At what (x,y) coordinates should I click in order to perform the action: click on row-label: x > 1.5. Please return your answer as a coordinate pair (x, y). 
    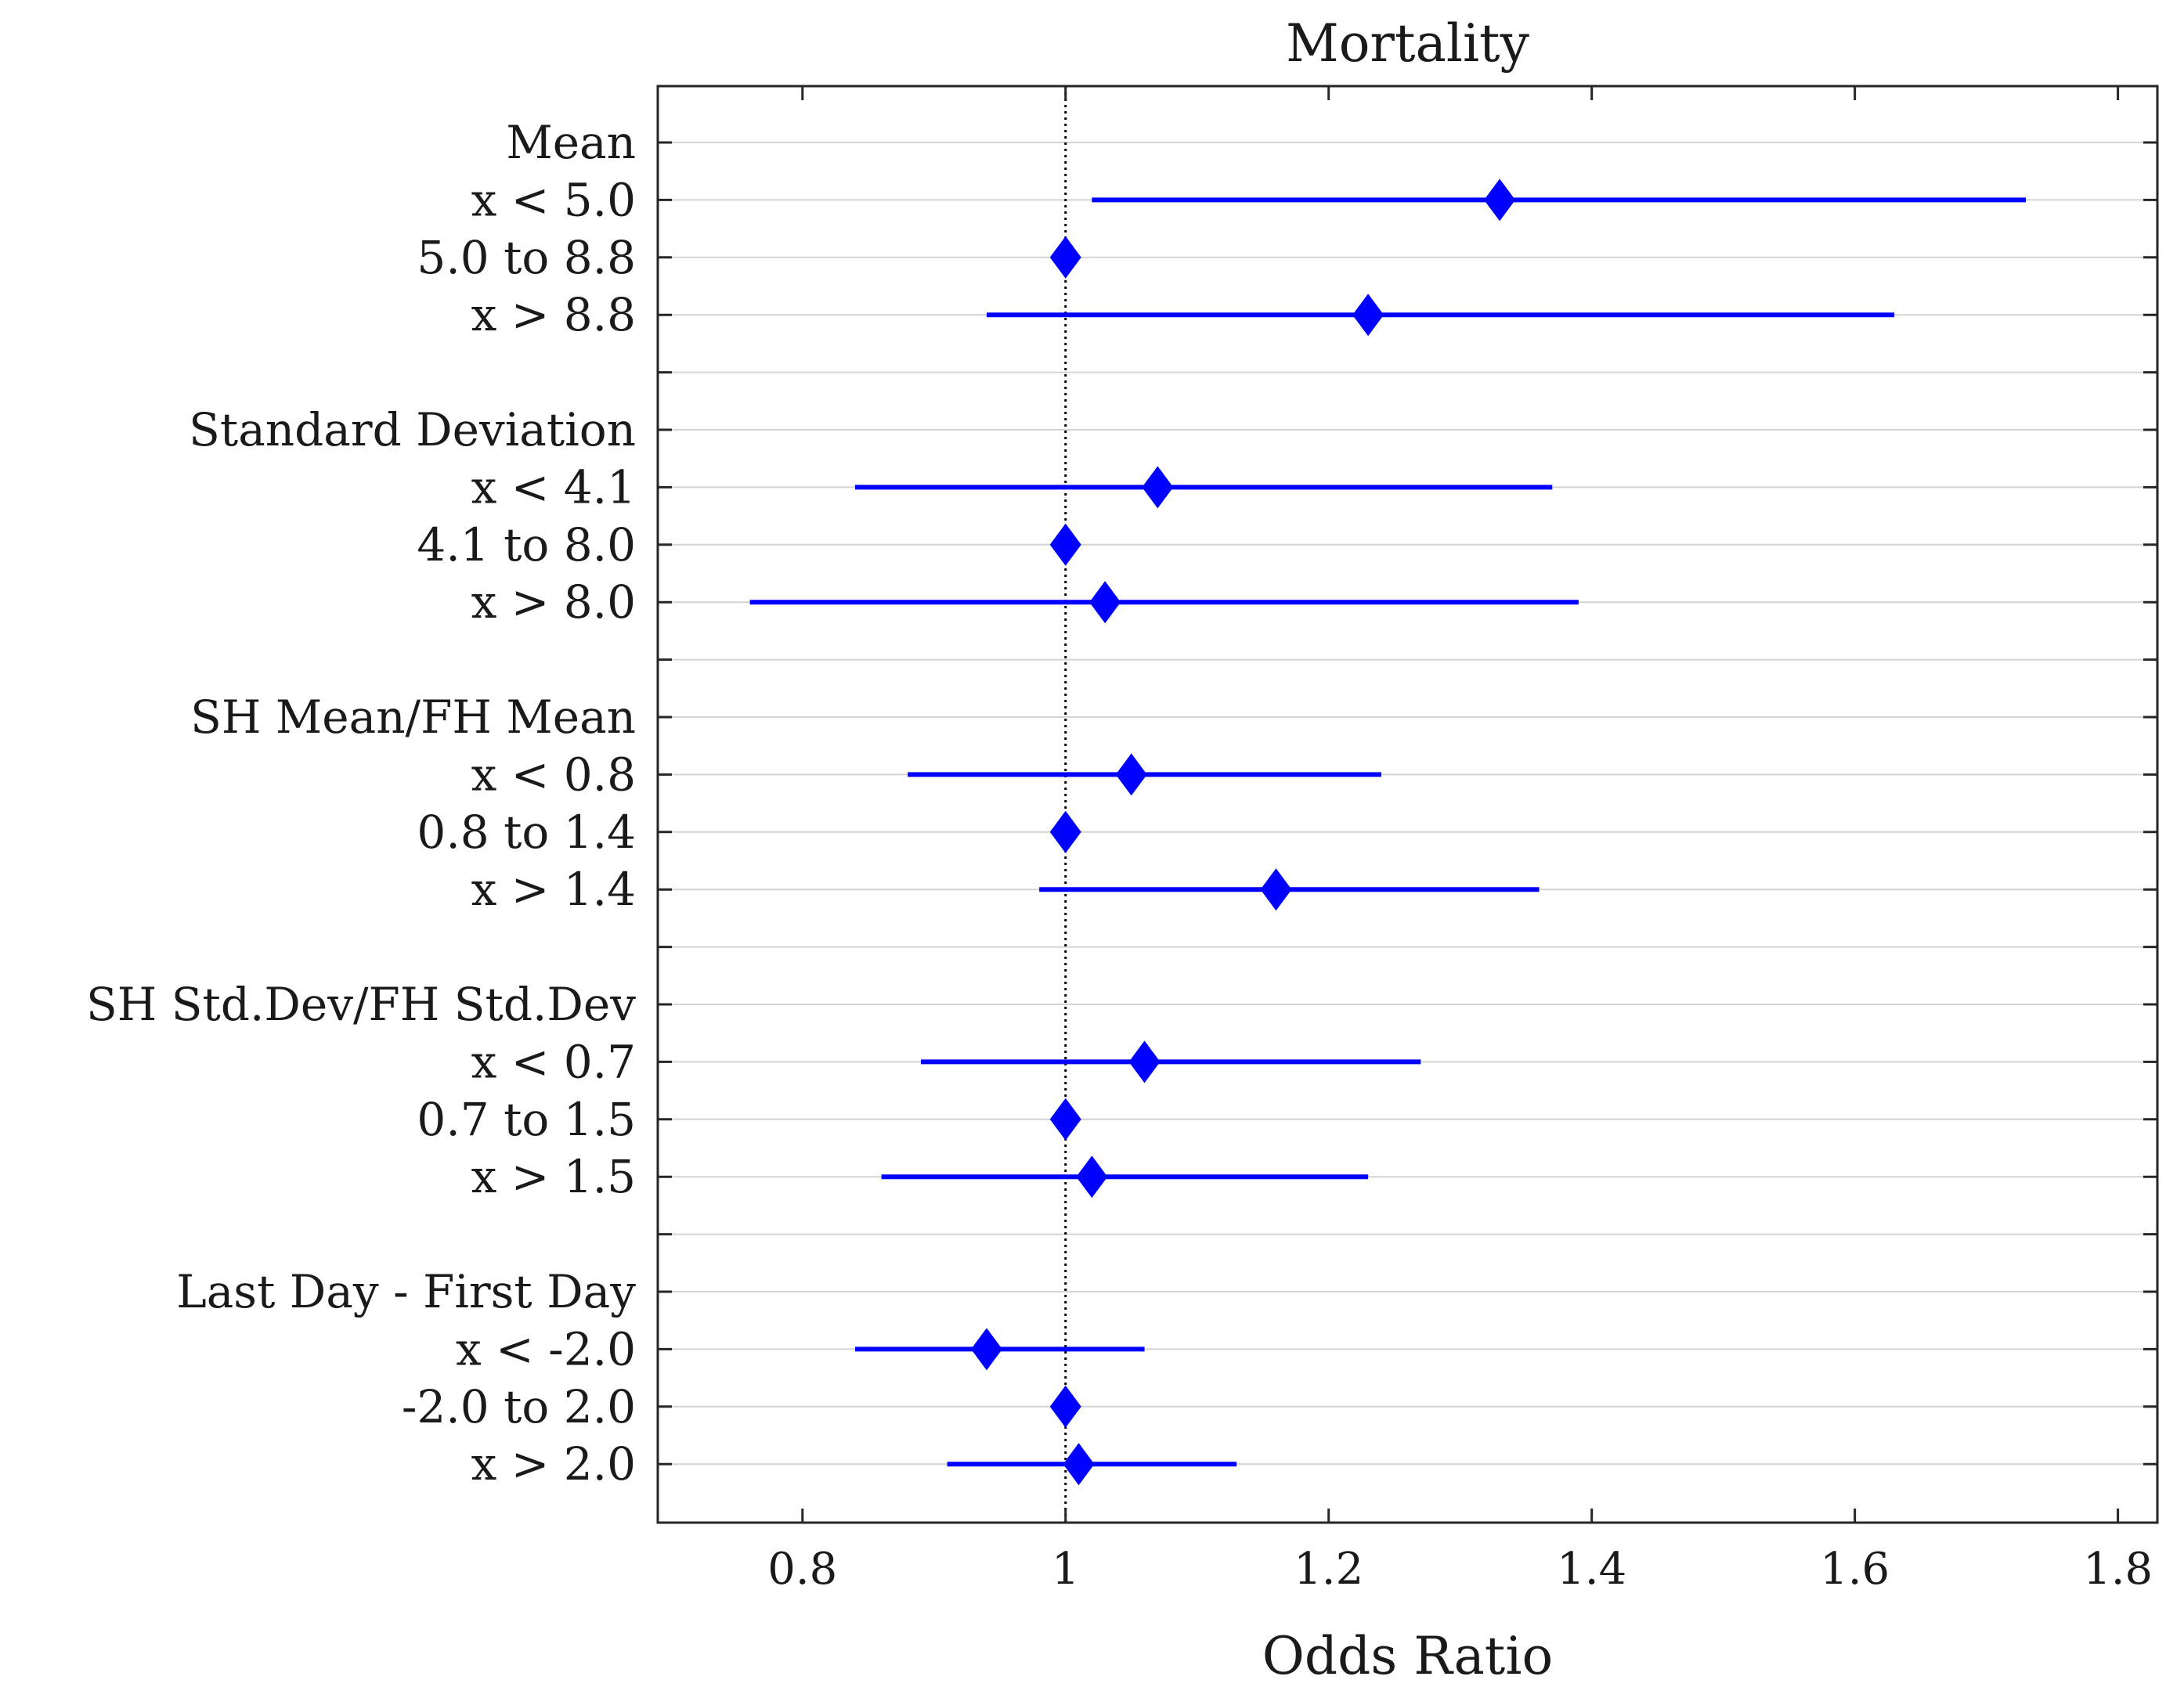
    Looking at the image, I should click on (553, 1176).